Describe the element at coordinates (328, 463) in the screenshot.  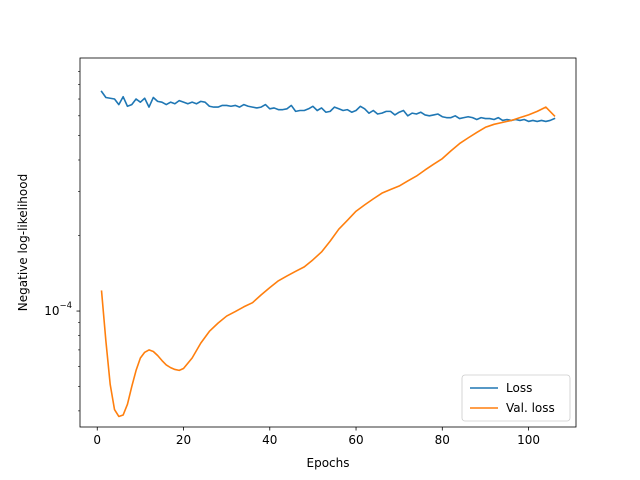
I see `x-axis-title: Epochs` at that location.